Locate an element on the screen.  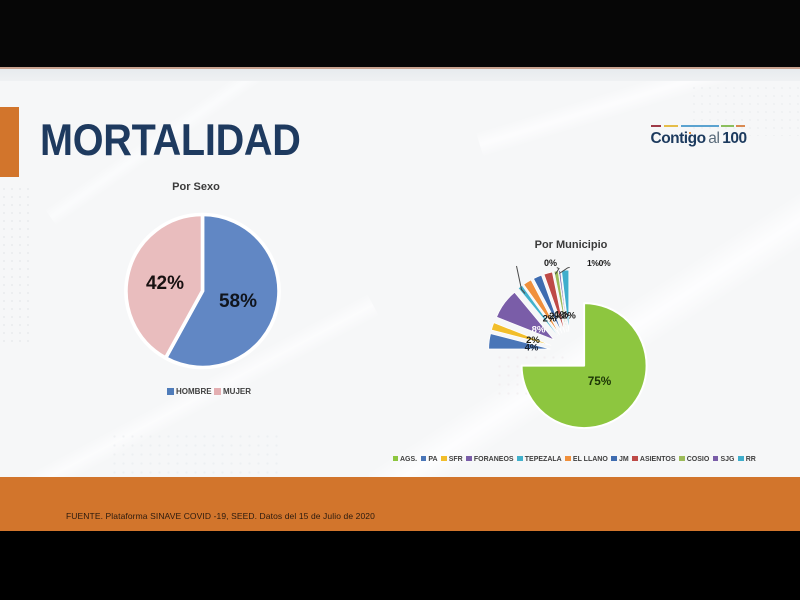
svg-text: 4% is located at coordinates (532, 348).